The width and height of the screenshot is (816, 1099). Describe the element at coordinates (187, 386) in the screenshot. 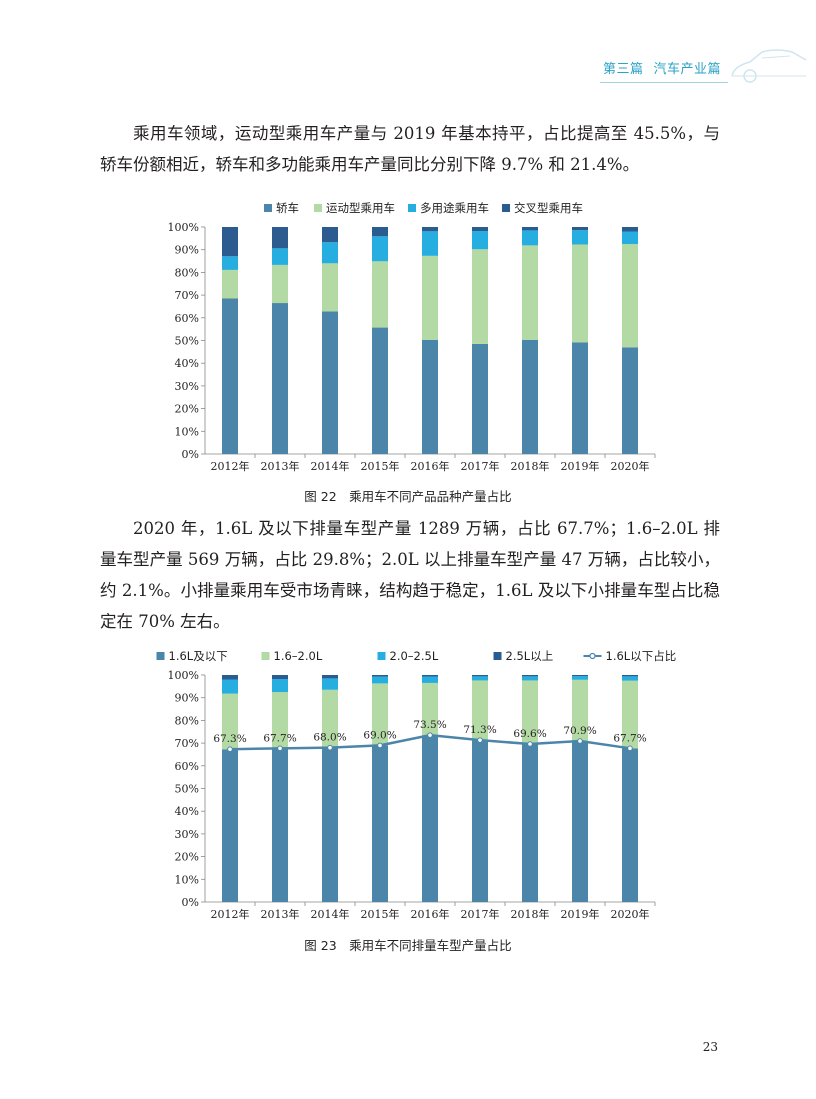

I see `y-tick-label: 30%` at that location.